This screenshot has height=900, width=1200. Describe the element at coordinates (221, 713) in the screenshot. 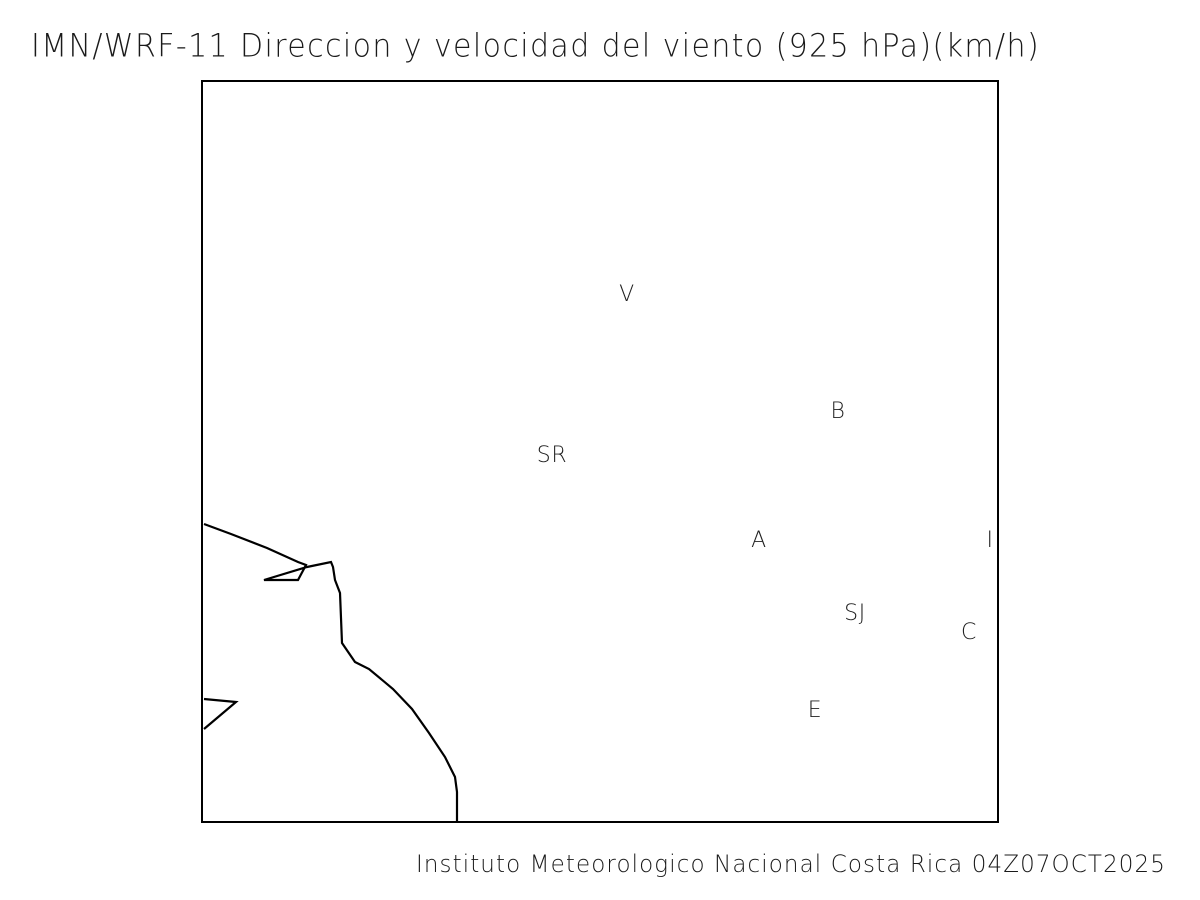

I see `coastline-southern-inlet-path` at that location.